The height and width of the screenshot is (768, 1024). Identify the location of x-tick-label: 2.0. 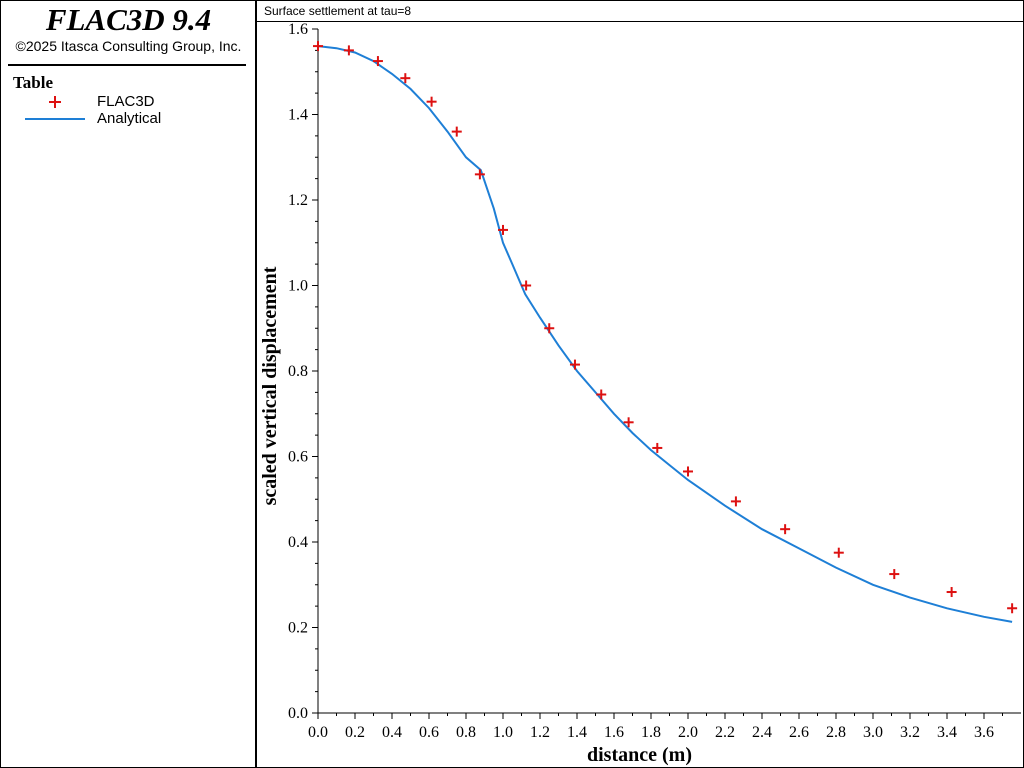
(688, 732).